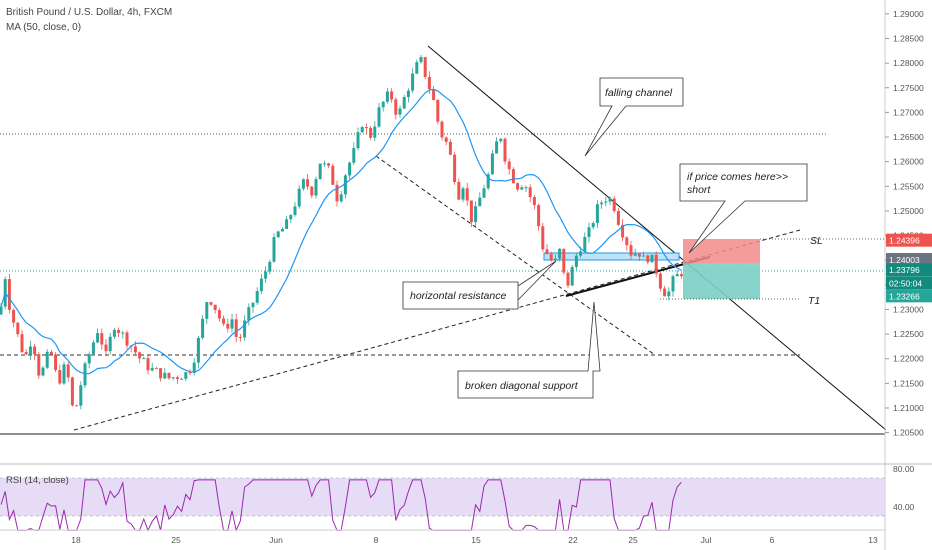 The image size is (932, 550). Describe the element at coordinates (611, 256) in the screenshot. I see `horizontal-resistance-zone` at that location.